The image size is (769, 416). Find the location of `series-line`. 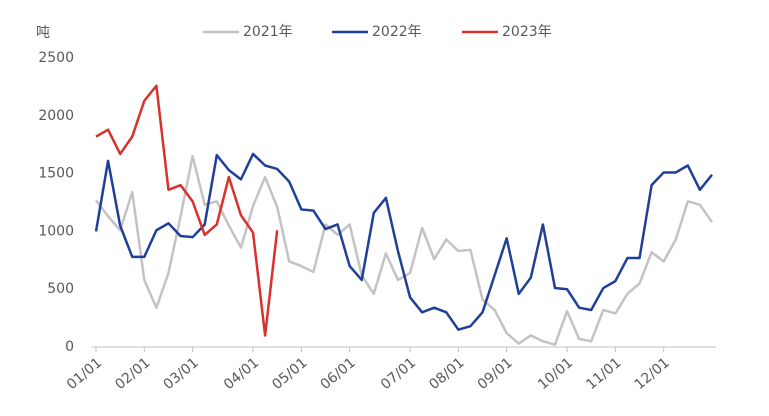

series-line is located at coordinates (187, 210).